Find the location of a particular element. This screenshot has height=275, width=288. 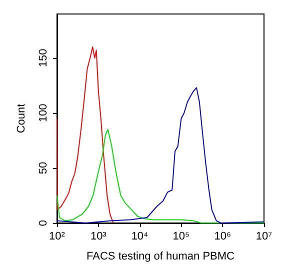

y-tick-label: 50 is located at coordinates (44, 168).